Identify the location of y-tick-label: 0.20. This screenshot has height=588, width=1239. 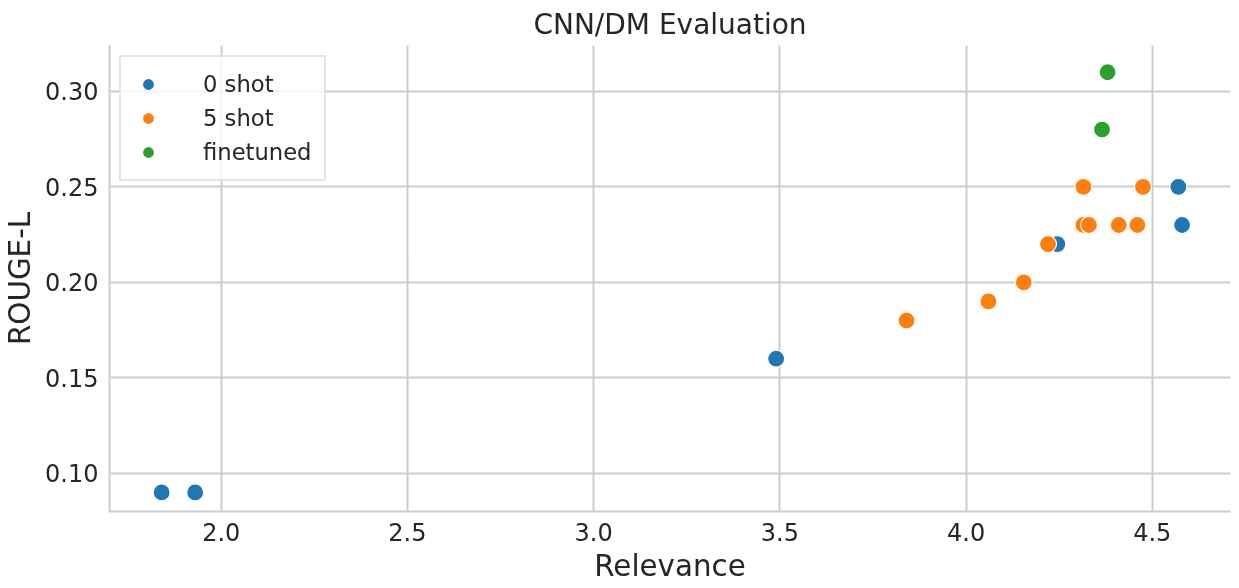
(72, 283).